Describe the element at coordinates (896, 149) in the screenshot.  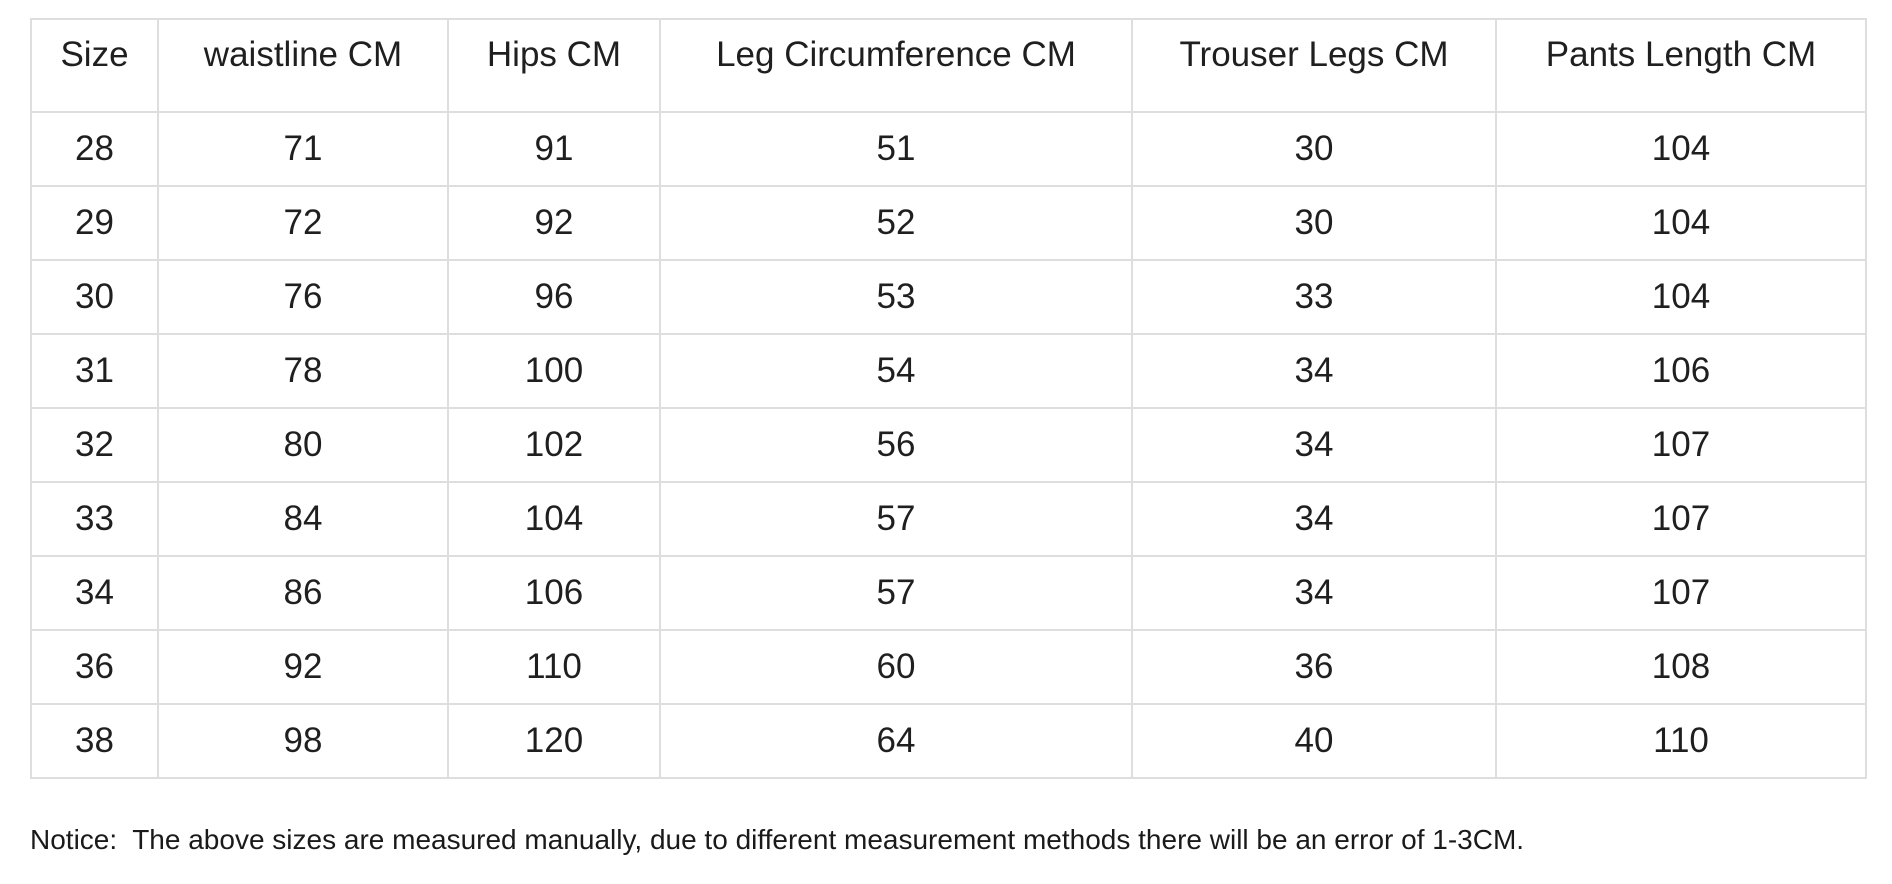
I see `table-cell: 51` at that location.